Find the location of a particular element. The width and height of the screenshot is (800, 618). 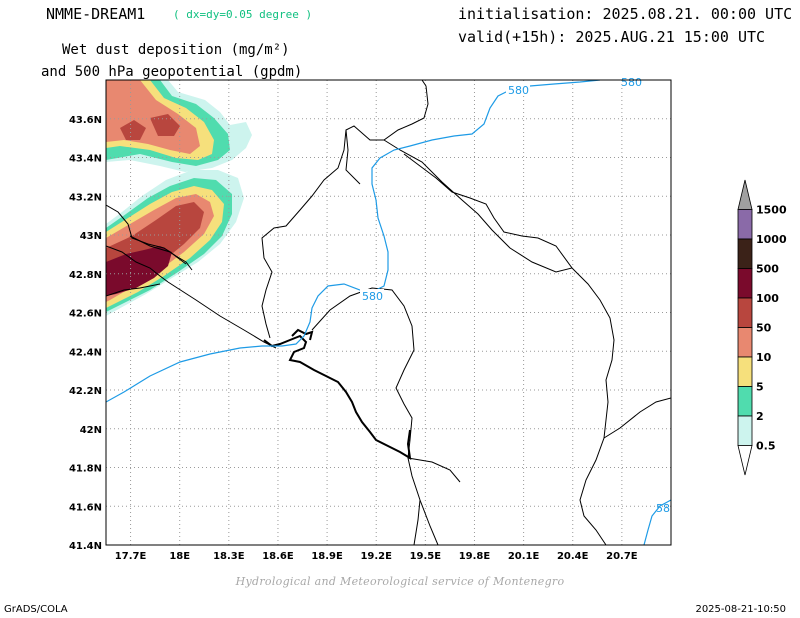

y-tick-label: 43.4N is located at coordinates (85, 159).